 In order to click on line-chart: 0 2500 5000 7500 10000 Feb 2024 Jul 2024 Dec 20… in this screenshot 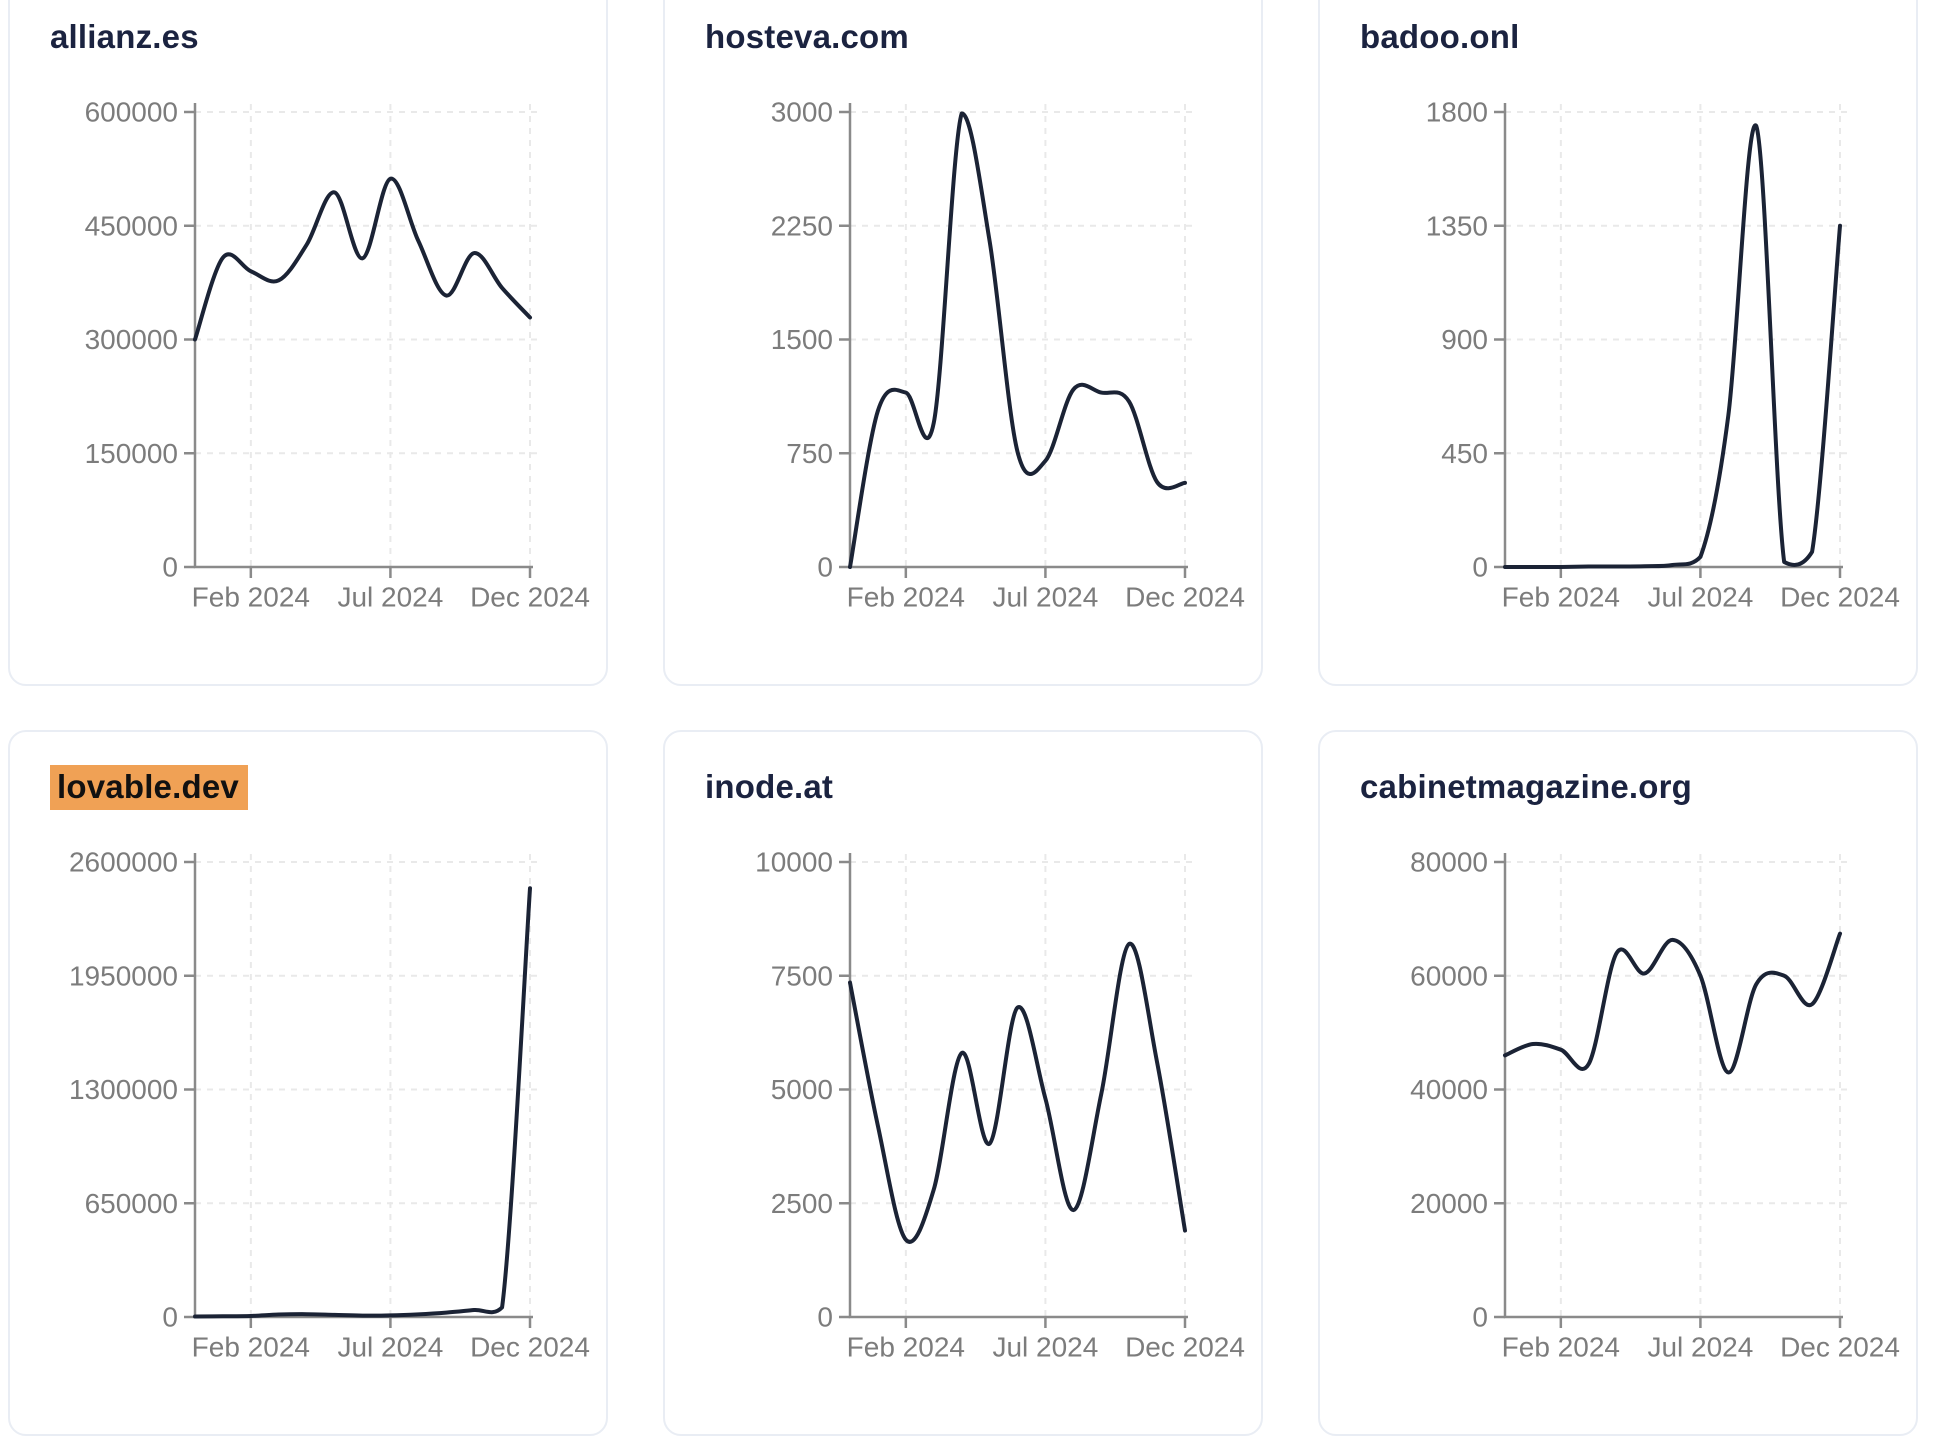, I will do `click(1000, 1105)`.